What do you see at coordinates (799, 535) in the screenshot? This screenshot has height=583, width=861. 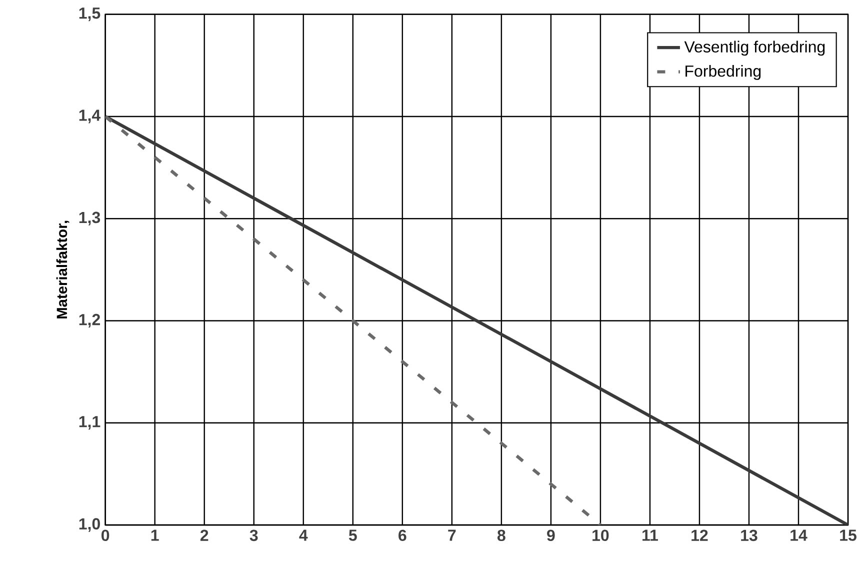 I see `x-tick-label: 14` at bounding box center [799, 535].